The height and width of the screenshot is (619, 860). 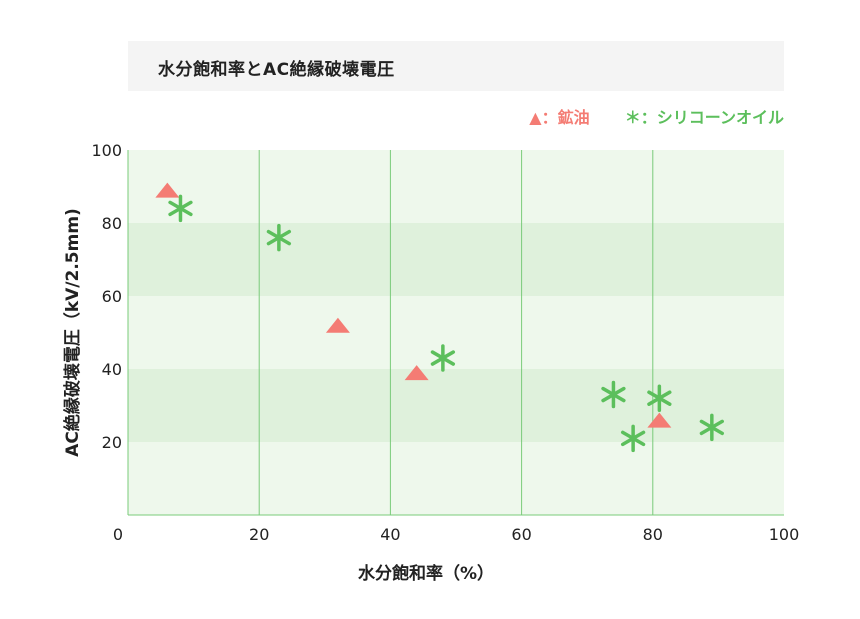 What do you see at coordinates (276, 70) in the screenshot?
I see `chart-title: 水分飽和率とAC絶縁破壊電圧` at bounding box center [276, 70].